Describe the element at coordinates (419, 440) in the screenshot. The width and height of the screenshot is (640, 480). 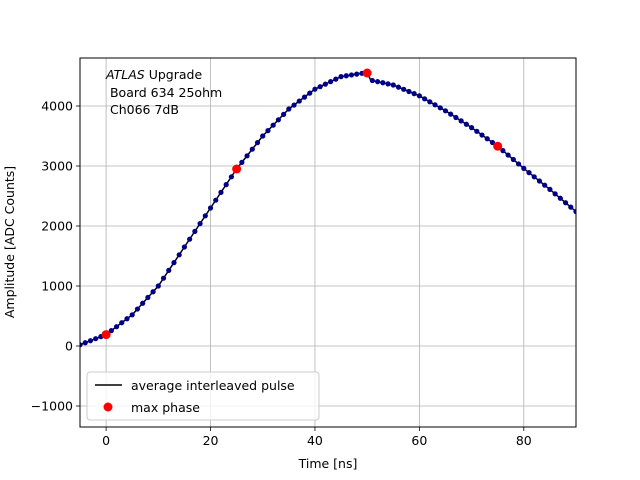
I see `x-tick-label: 60` at that location.